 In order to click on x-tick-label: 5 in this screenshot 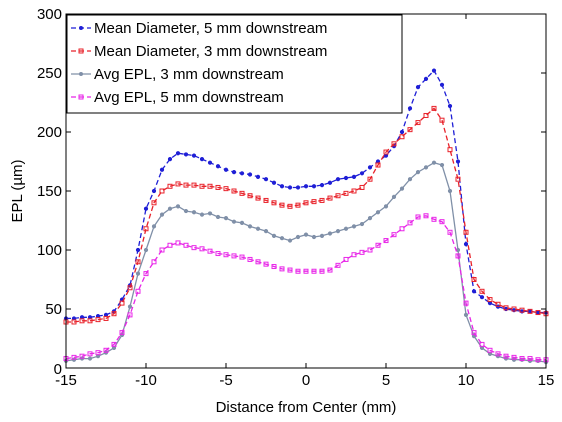, I will do `click(386, 380)`.